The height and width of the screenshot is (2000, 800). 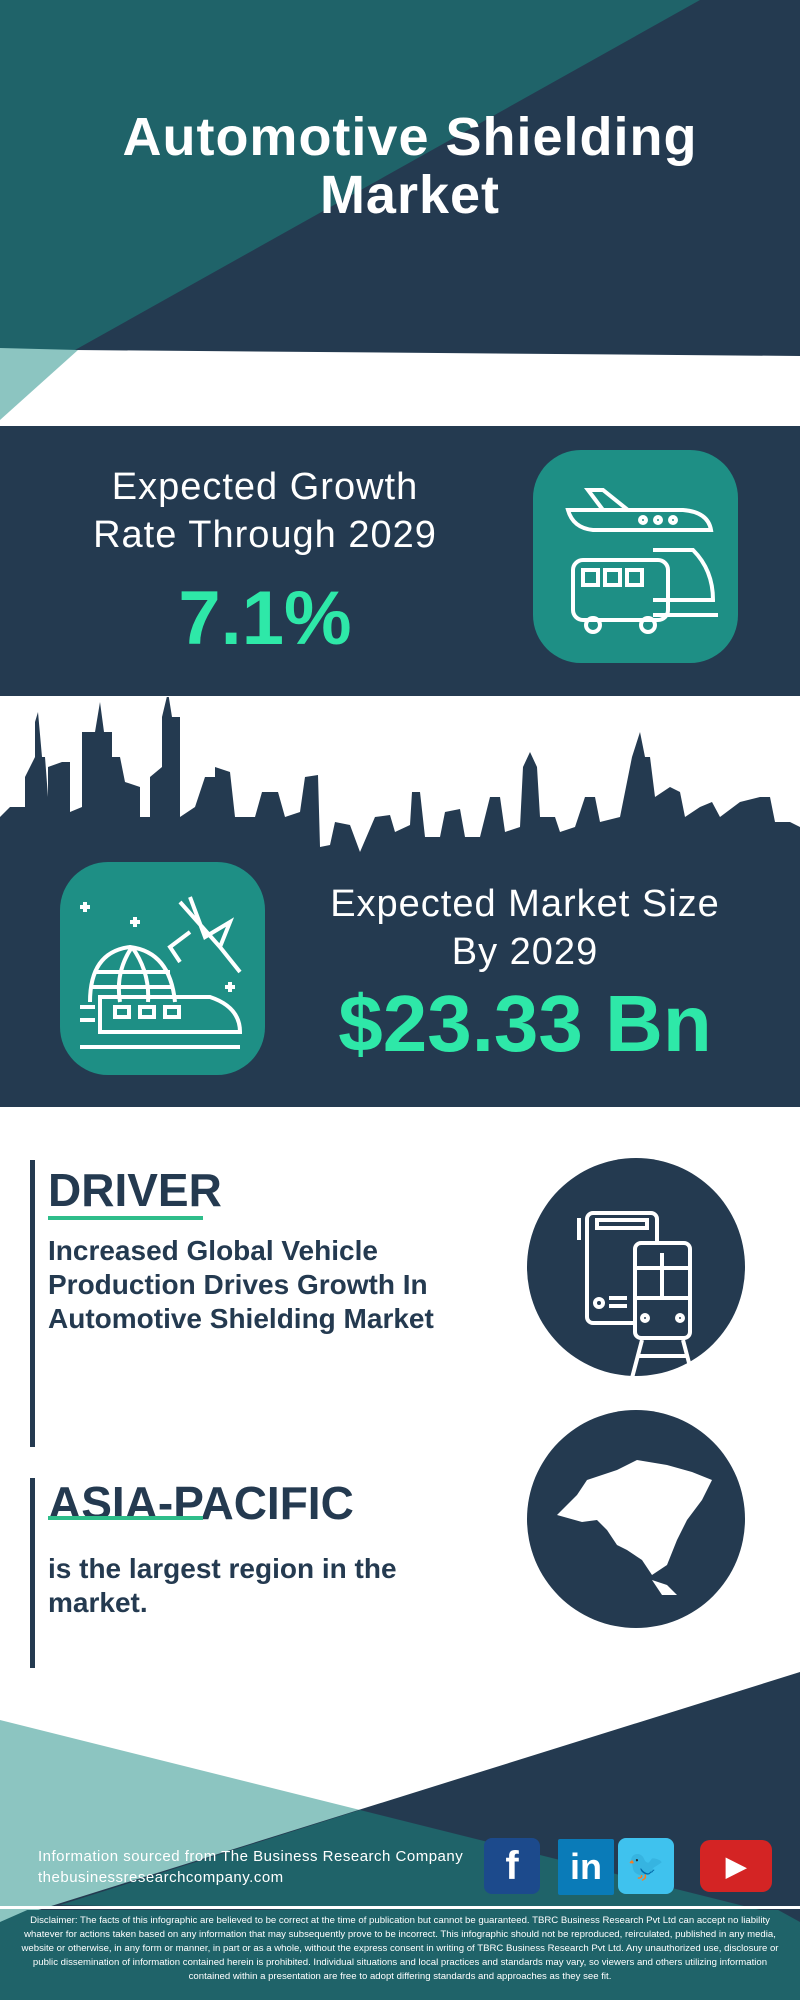 What do you see at coordinates (201, 1503) in the screenshot?
I see `region-heading: ASIA-PACIFIC` at bounding box center [201, 1503].